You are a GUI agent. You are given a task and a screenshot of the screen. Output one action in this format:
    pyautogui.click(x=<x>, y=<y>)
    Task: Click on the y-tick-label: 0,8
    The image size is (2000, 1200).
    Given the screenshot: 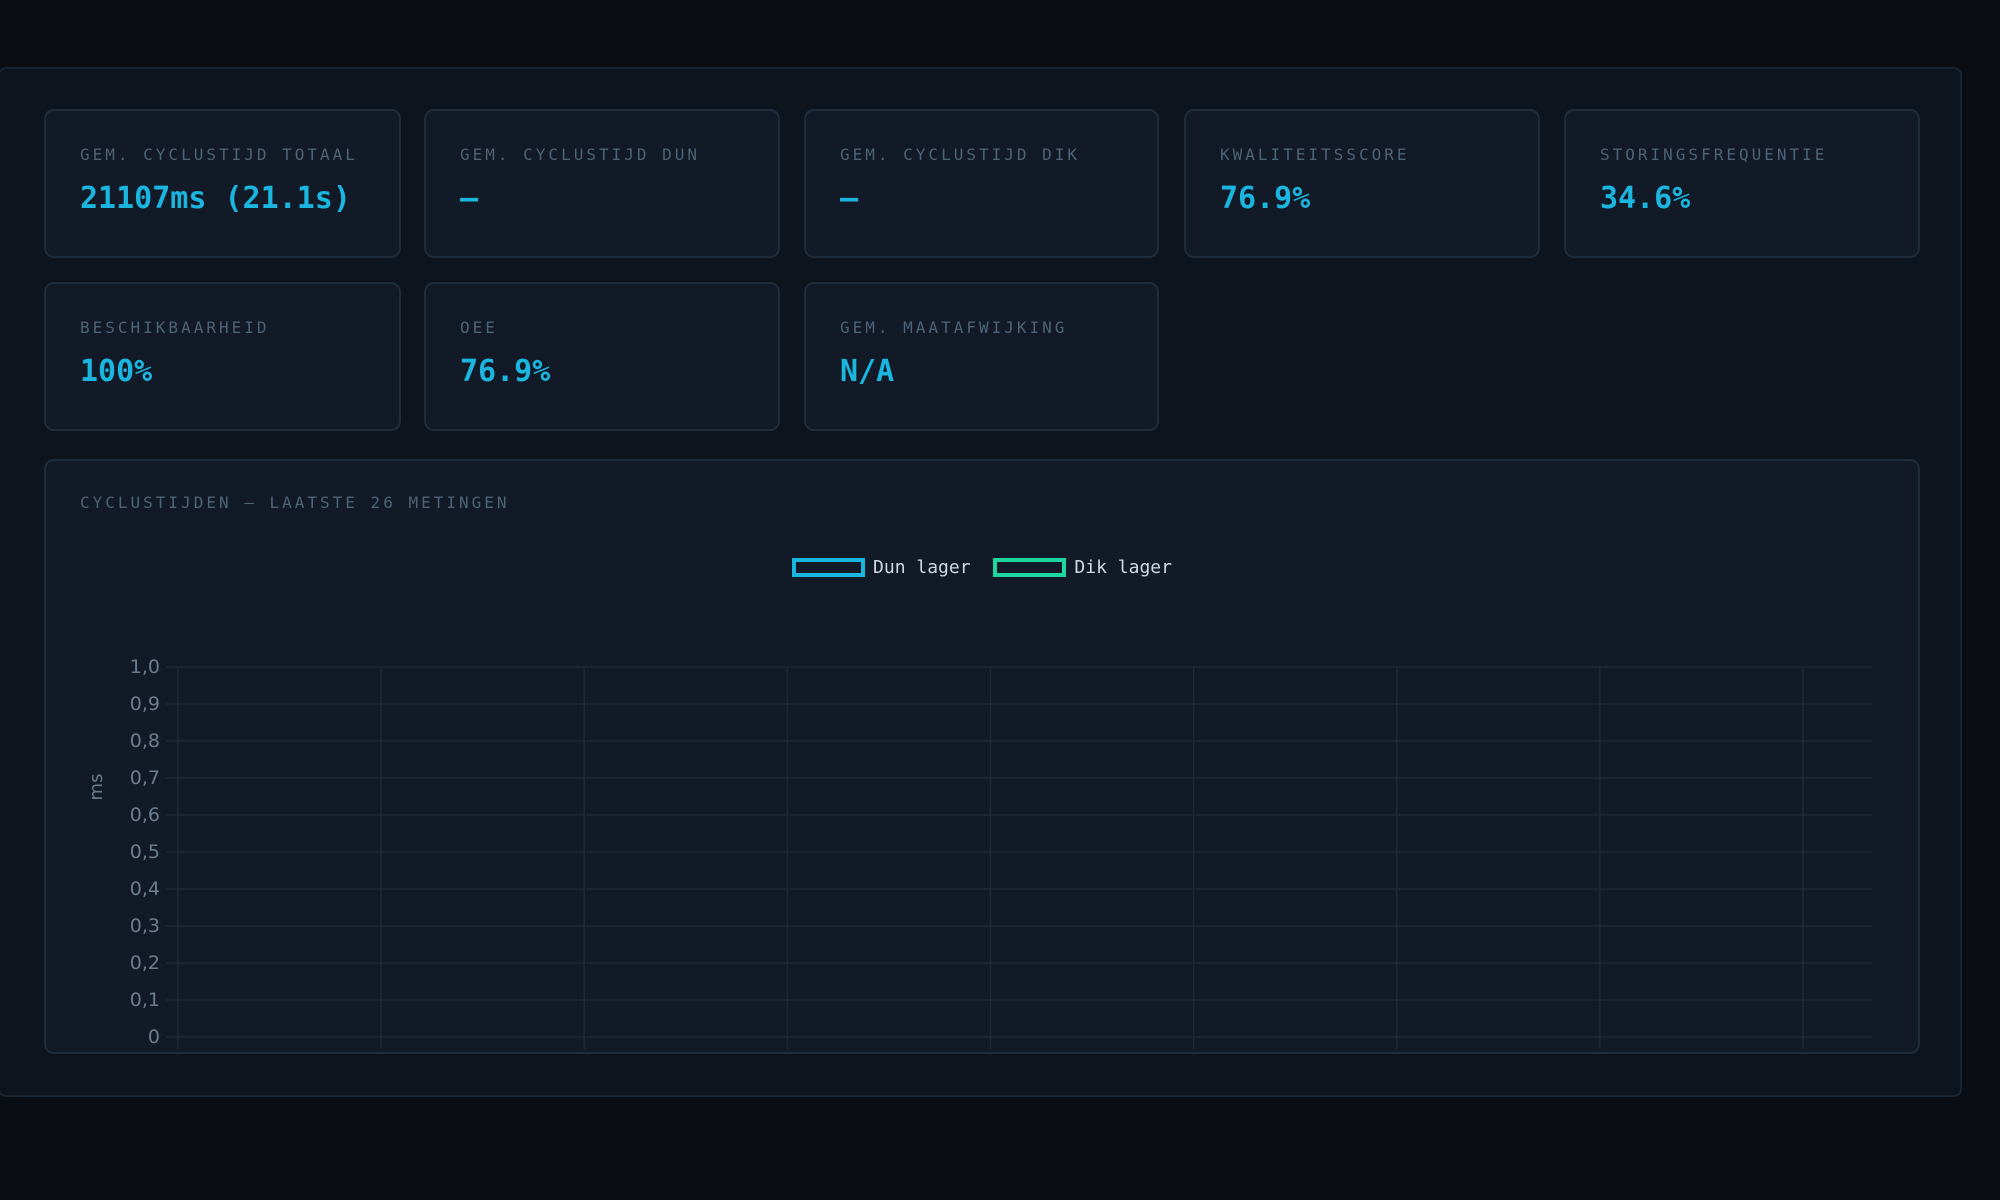 What is the action you would take?
    pyautogui.click(x=145, y=741)
    